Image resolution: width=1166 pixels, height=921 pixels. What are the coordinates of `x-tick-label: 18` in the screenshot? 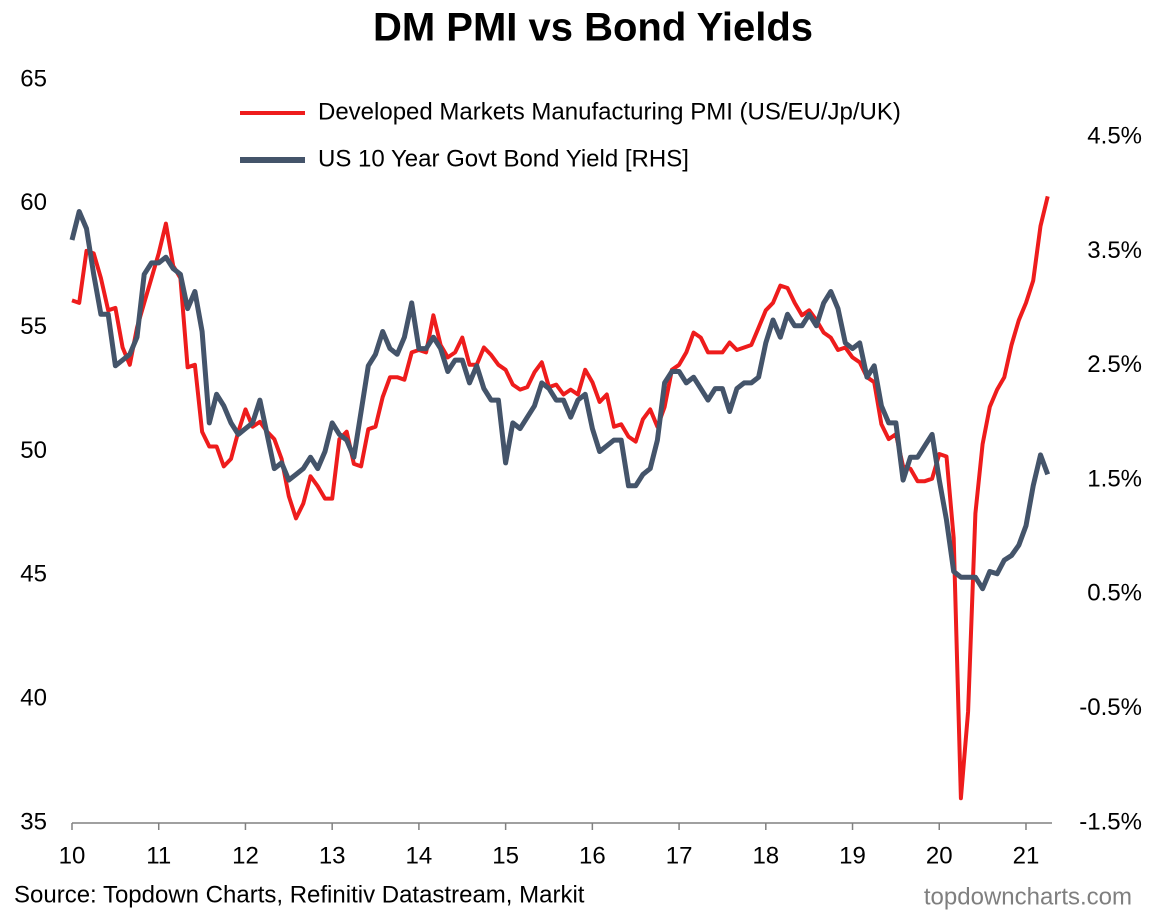 It's located at (765, 855).